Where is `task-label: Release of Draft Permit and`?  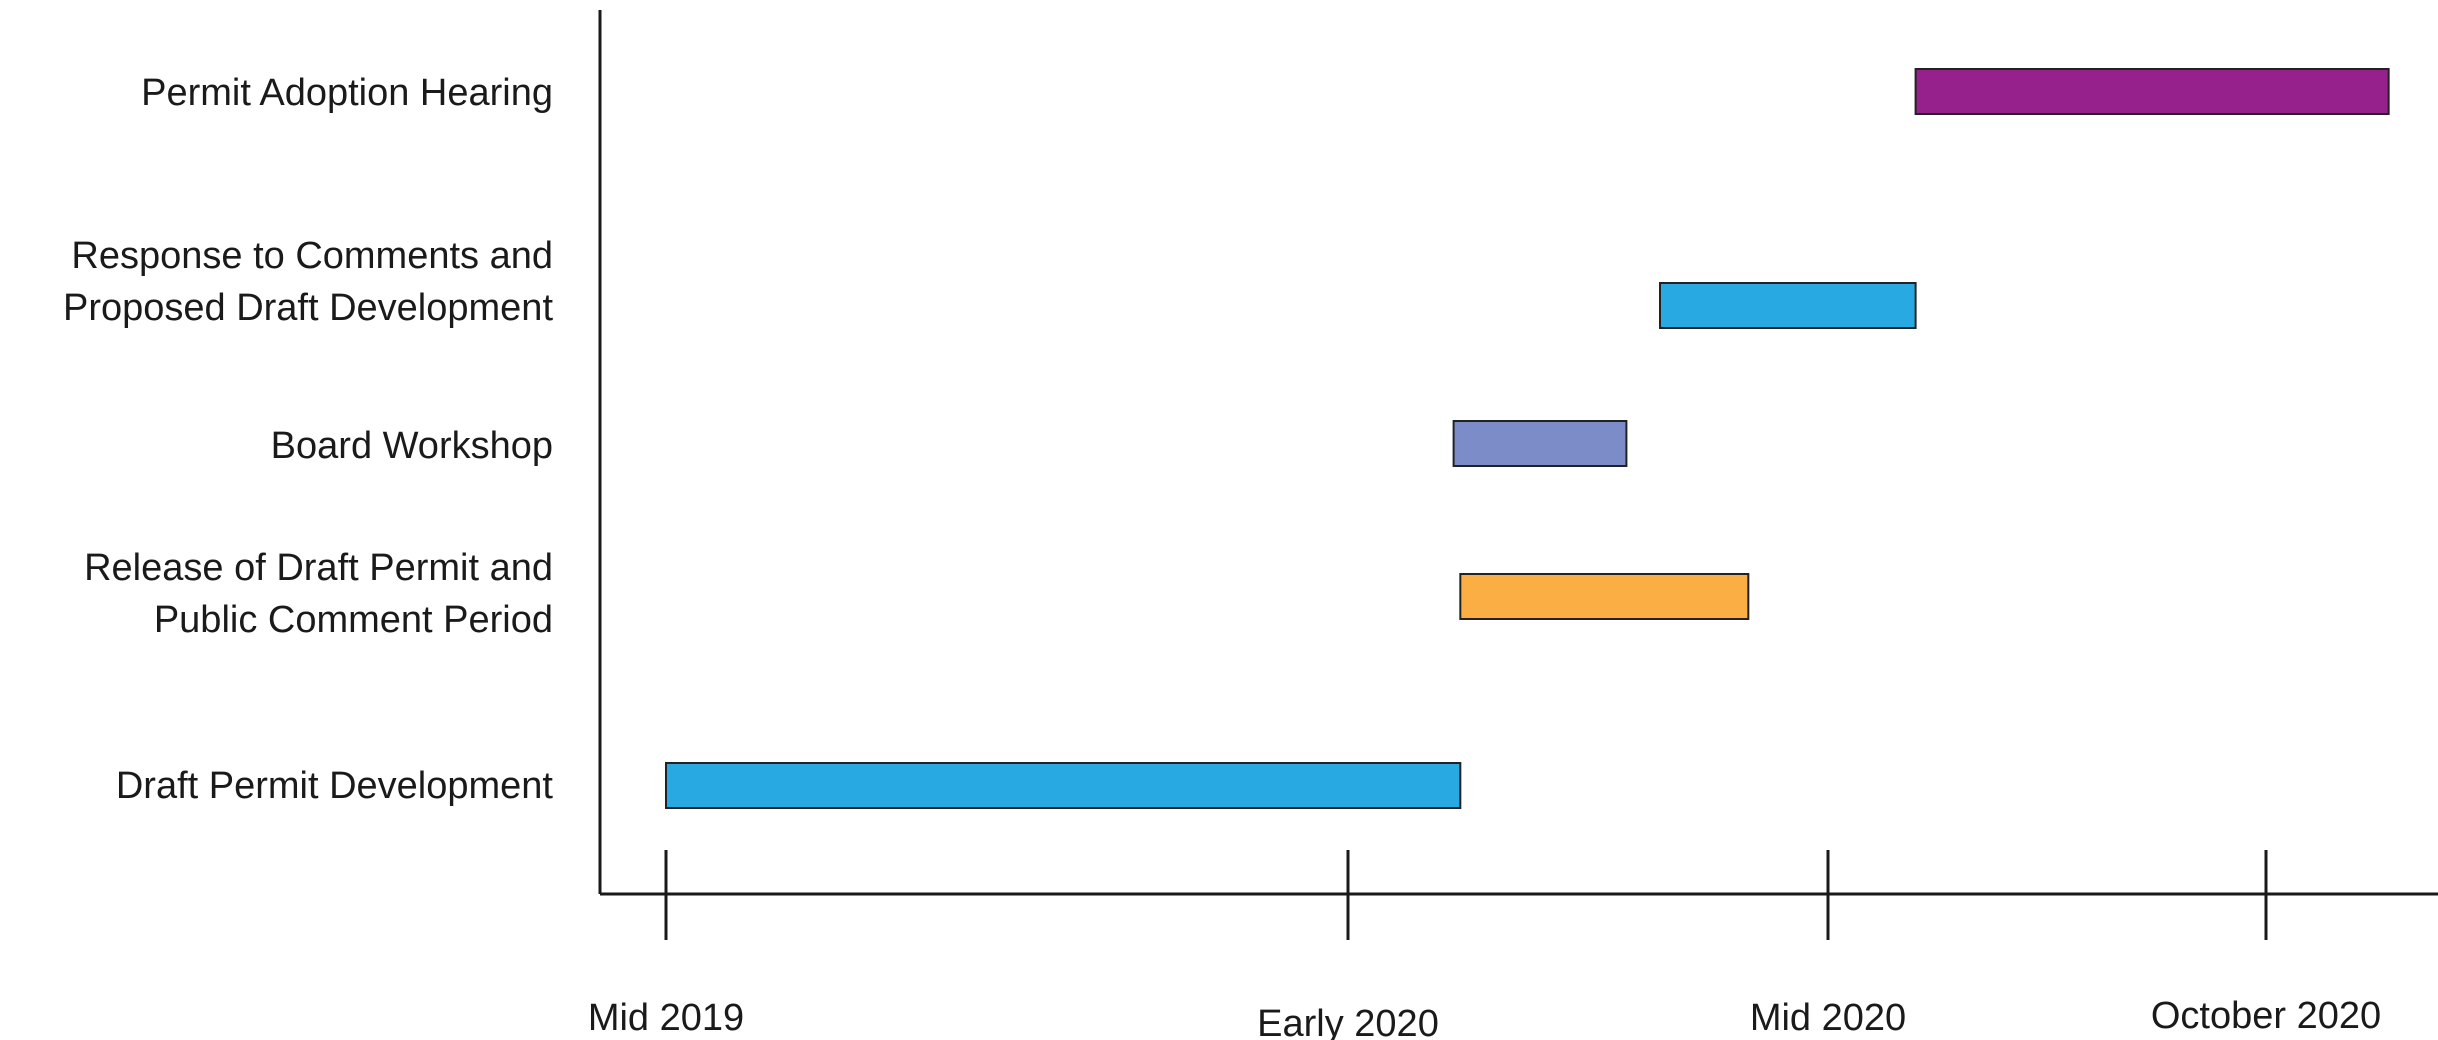 task-label: Release of Draft Permit and is located at coordinates (318, 568).